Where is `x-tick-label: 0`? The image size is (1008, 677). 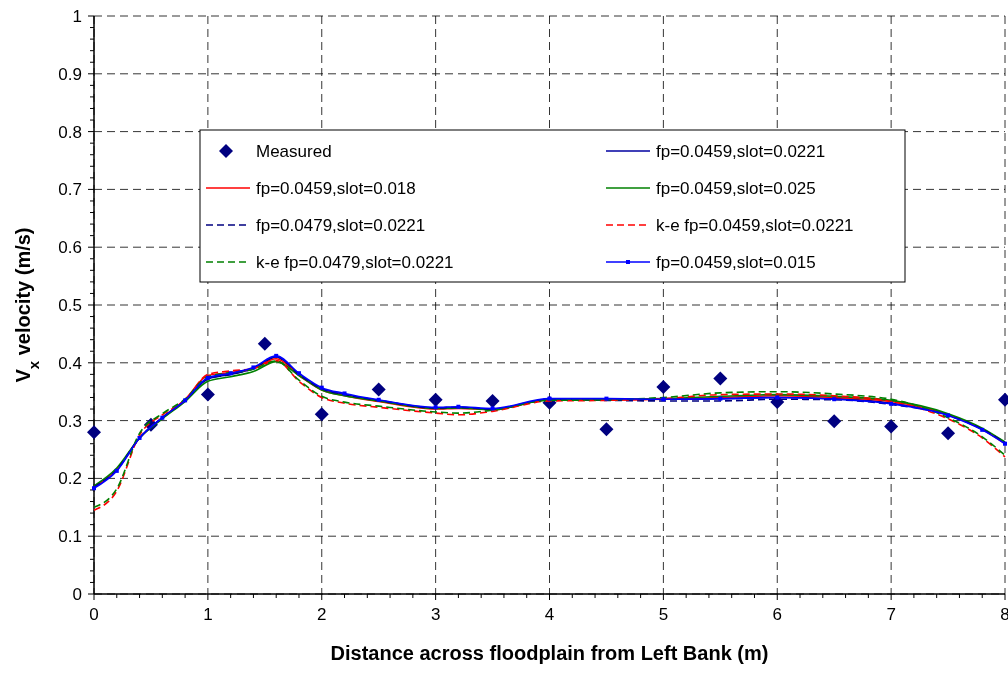 x-tick-label: 0 is located at coordinates (94, 614).